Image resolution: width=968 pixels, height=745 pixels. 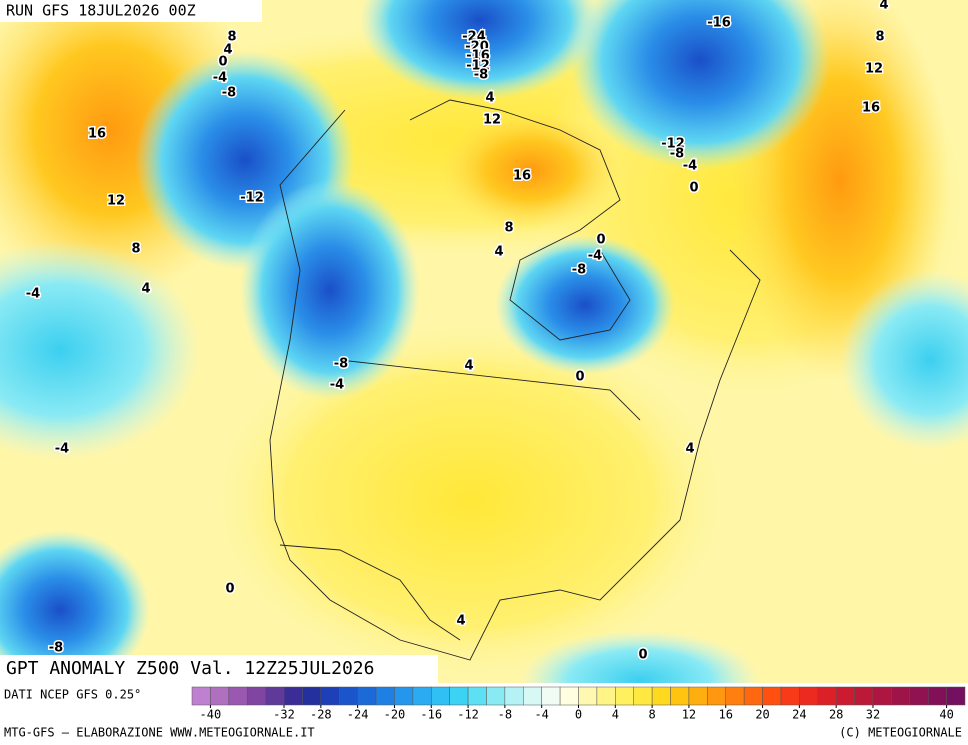 What do you see at coordinates (395, 715) in the screenshot?
I see `colorbar-tick-label: -20` at bounding box center [395, 715].